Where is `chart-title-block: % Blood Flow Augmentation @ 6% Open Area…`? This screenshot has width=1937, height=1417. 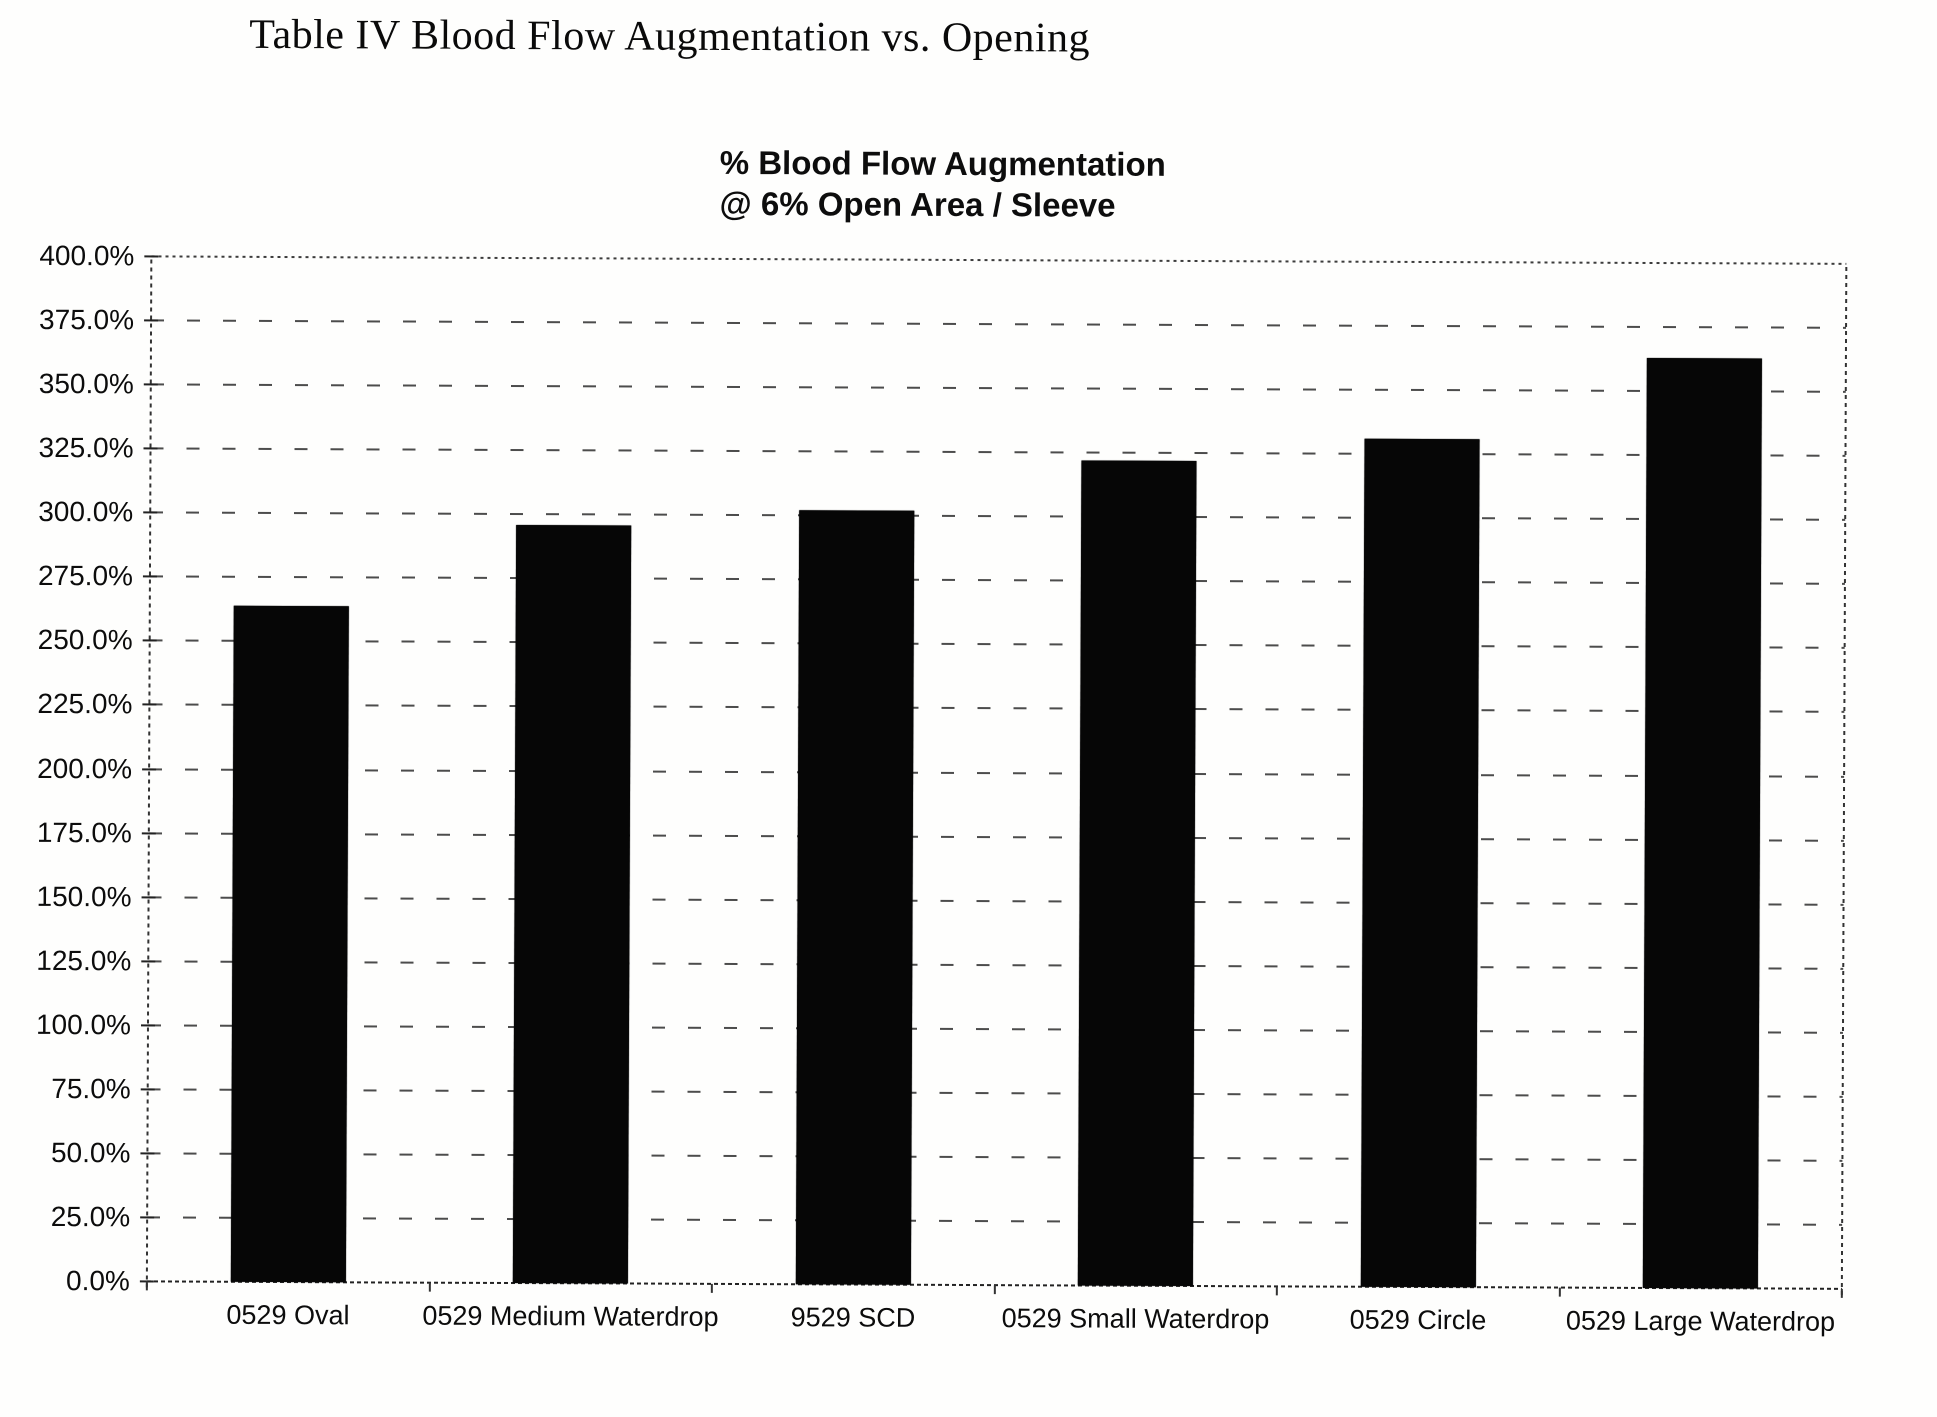
chart-title-block: % Blood Flow Augmentation @ 6% Open Area… is located at coordinates (942, 184).